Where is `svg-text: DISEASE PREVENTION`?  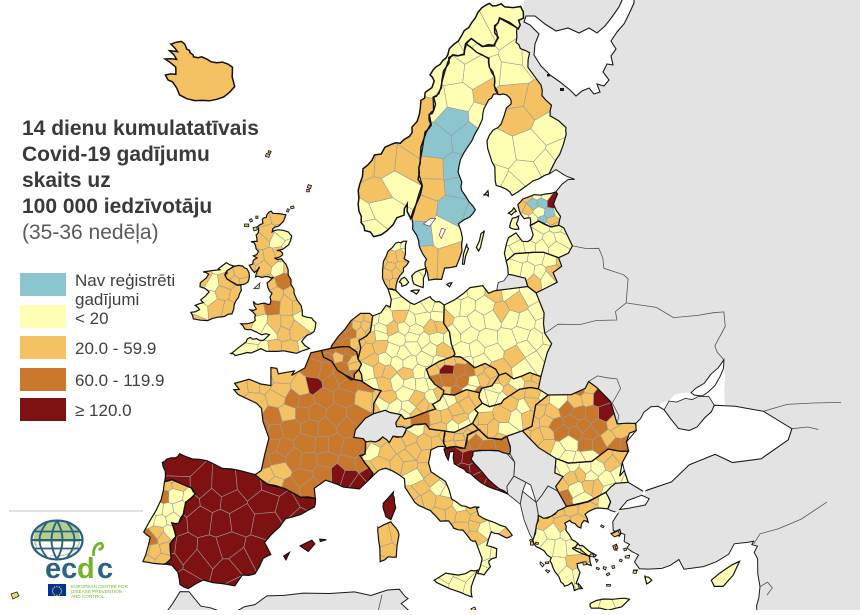 svg-text: DISEASE PREVENTION is located at coordinates (96, 591).